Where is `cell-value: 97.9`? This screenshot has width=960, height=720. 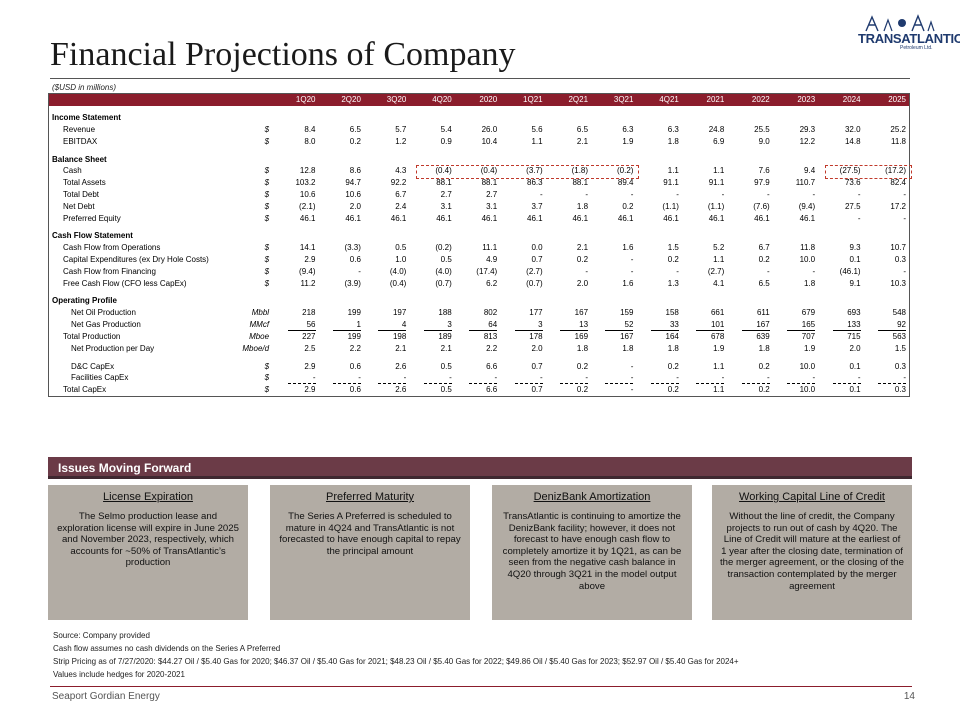
cell-value: 97.9 is located at coordinates (762, 183).